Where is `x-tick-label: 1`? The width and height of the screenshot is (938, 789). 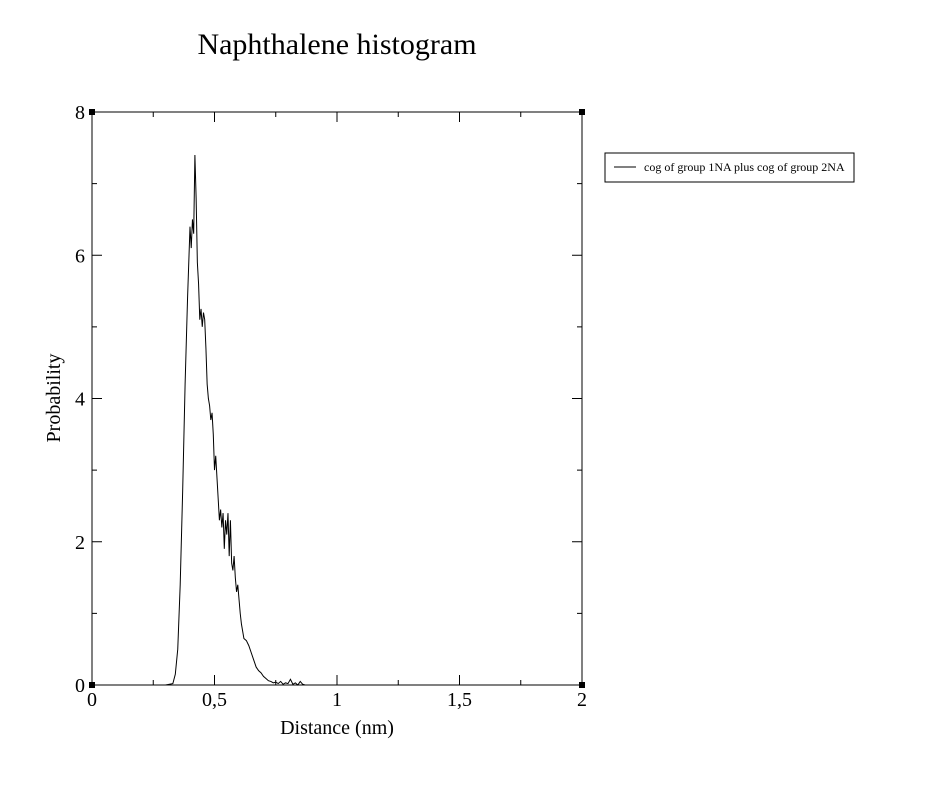 x-tick-label: 1 is located at coordinates (337, 700).